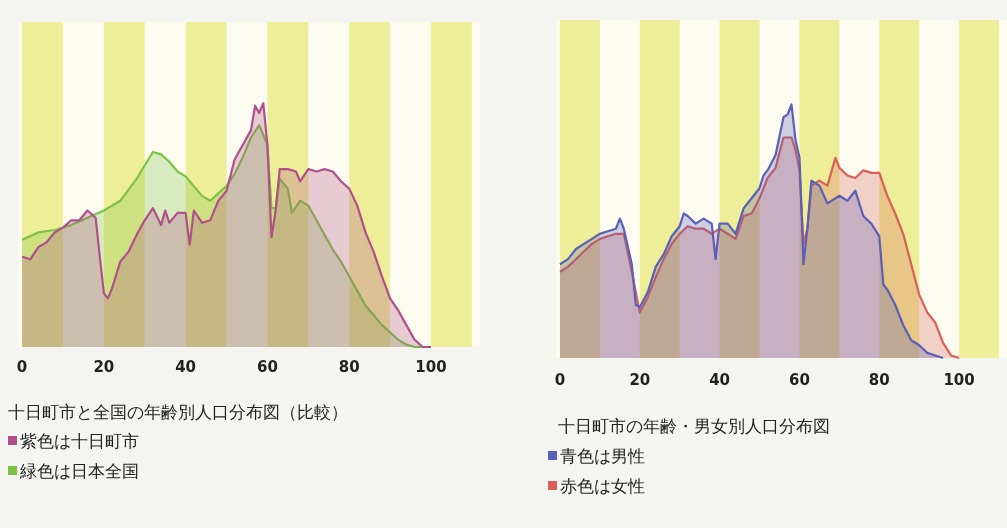  I want to click on legend-label: 紫色は十日町市, so click(79, 441).